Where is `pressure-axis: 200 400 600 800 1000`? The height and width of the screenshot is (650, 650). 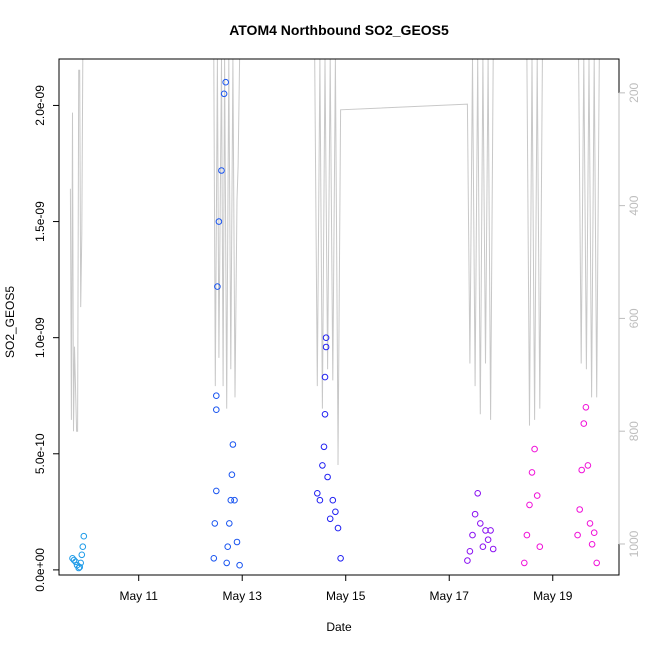
pressure-axis: 200 400 600 800 1000 is located at coordinates (629, 320).